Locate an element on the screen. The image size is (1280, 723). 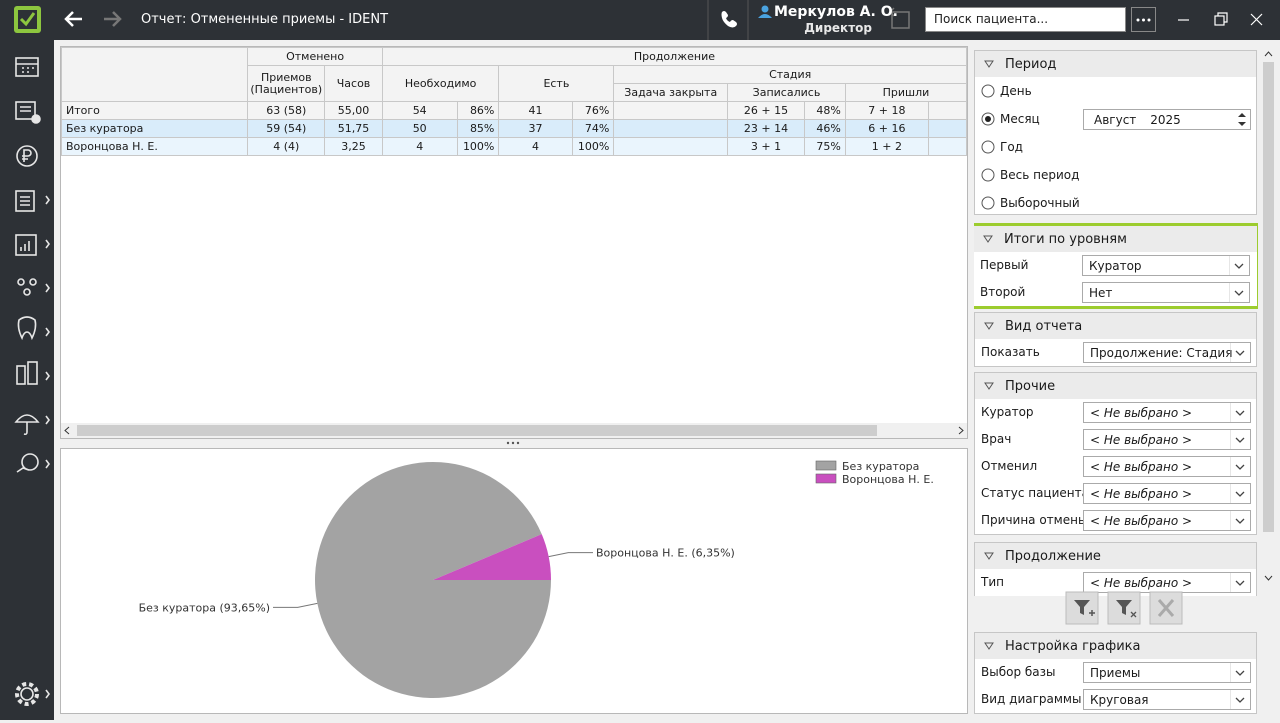
dropdown: Приемы is located at coordinates (1167, 672).